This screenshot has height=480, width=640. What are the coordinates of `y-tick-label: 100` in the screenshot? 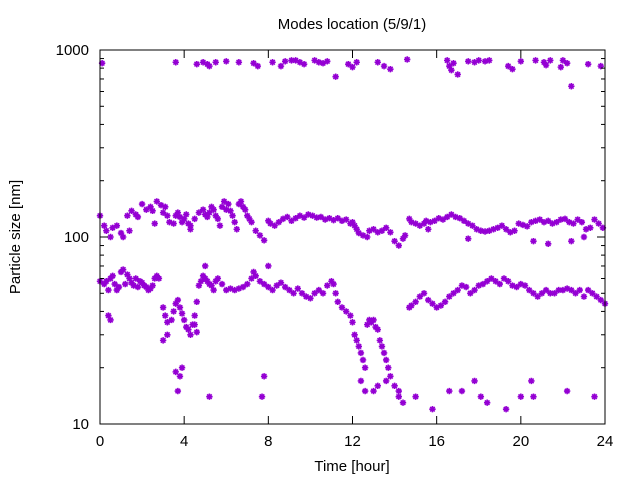 It's located at (76, 237).